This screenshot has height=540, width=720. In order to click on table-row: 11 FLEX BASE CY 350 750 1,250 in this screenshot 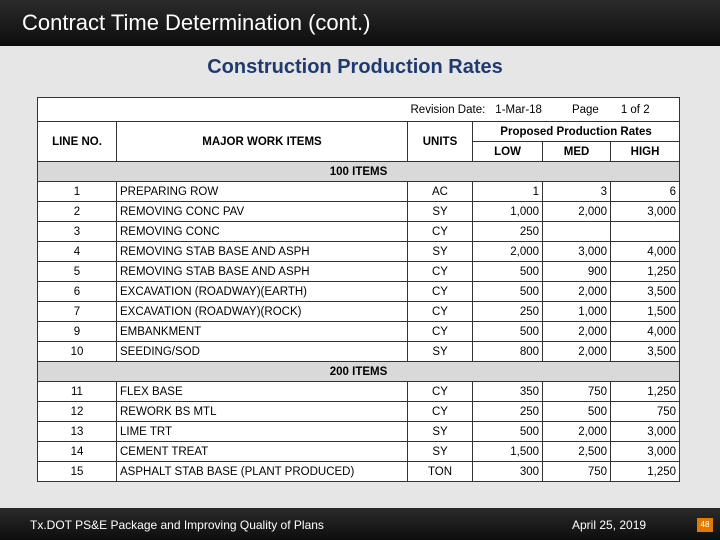, I will do `click(359, 391)`.